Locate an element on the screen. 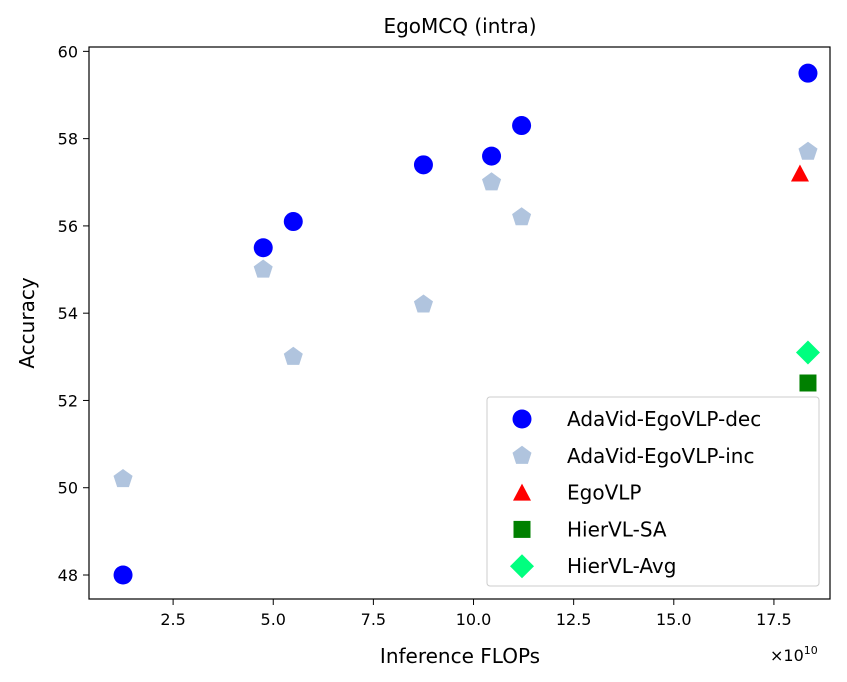 Image resolution: width=847 pixels, height=682 pixels. chart-title: EgoMCQ (intra) is located at coordinates (459, 26).